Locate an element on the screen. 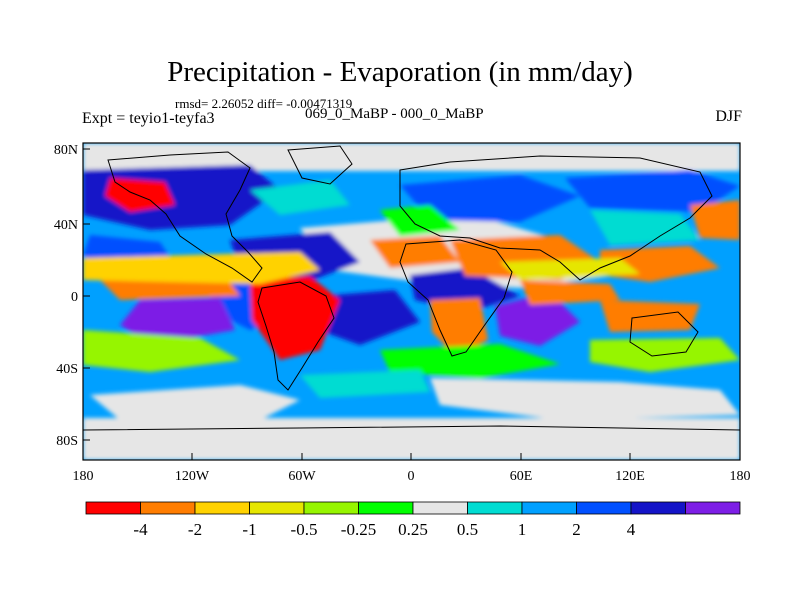  lon-label-120w: 120W is located at coordinates (192, 476).